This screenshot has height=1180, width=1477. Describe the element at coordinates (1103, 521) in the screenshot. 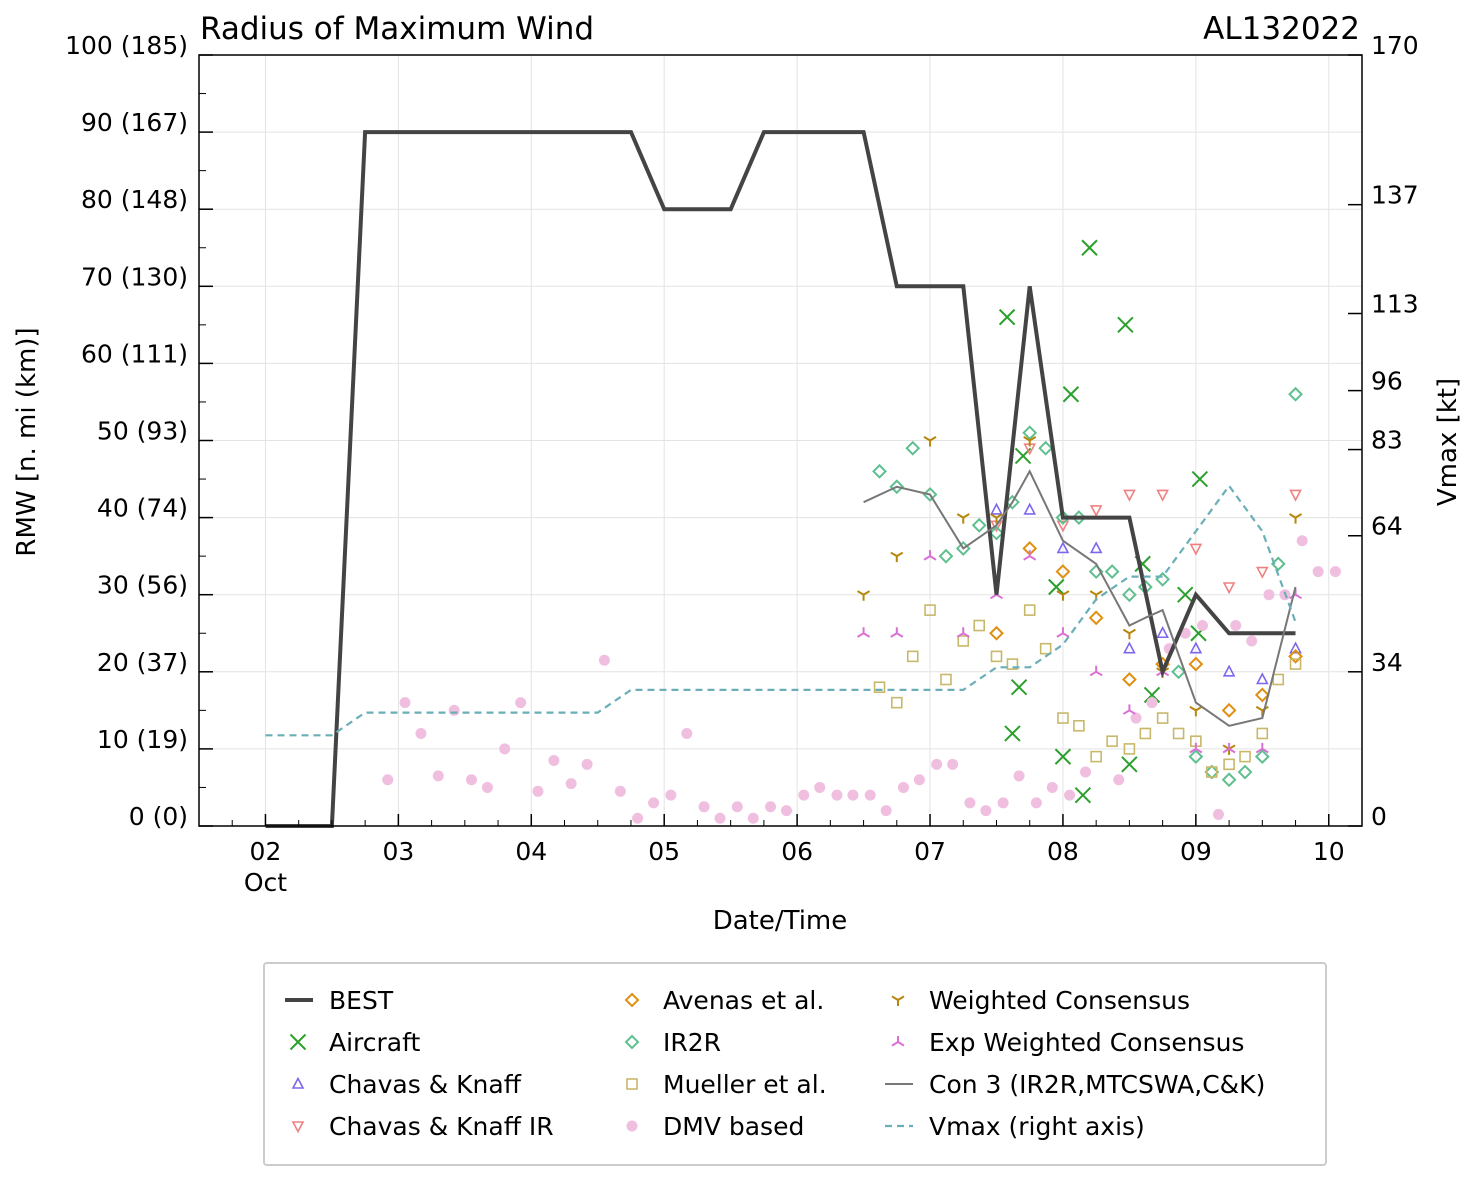

I see `series-aircraft` at that location.